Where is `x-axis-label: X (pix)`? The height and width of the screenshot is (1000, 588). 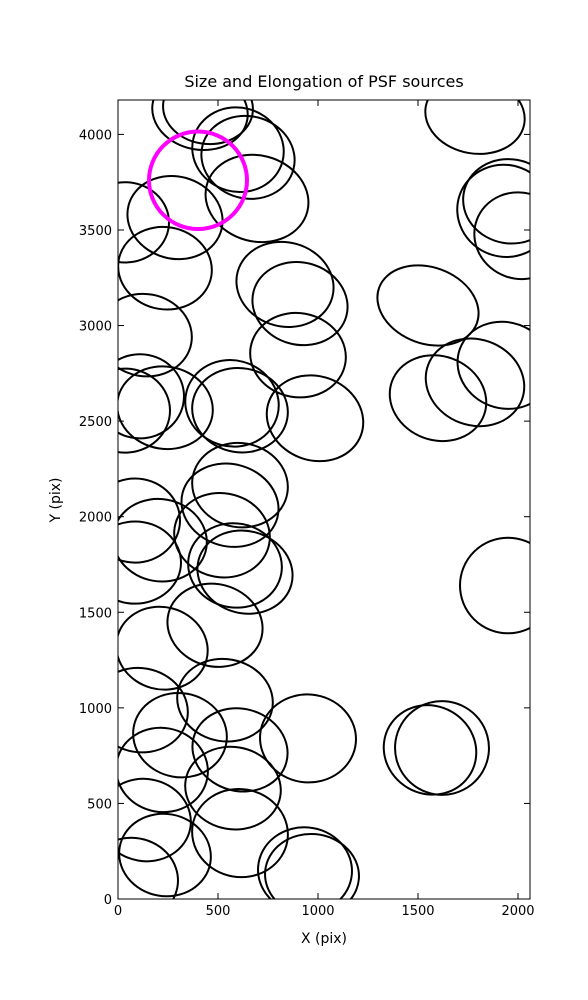 x-axis-label: X (pix) is located at coordinates (324, 939).